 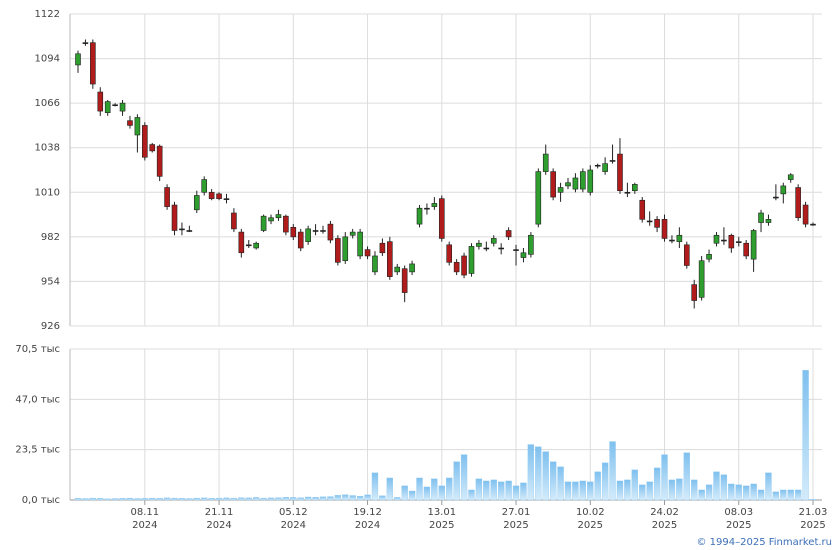 What do you see at coordinates (50, 237) in the screenshot?
I see `y-tick-label: 982` at bounding box center [50, 237].